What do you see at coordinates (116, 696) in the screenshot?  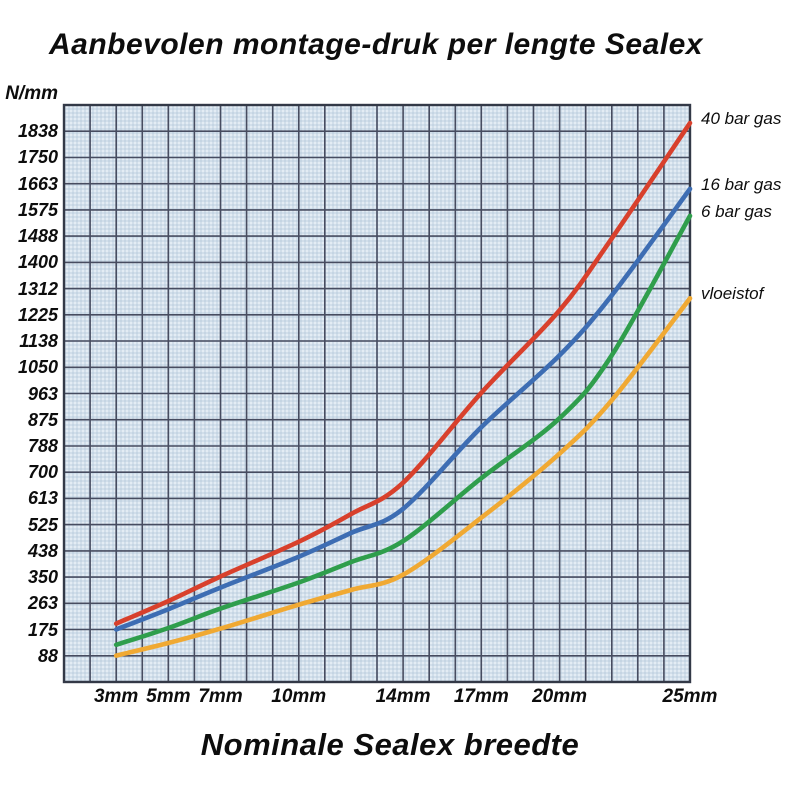 I see `x-tick-label: 3mm` at bounding box center [116, 696].